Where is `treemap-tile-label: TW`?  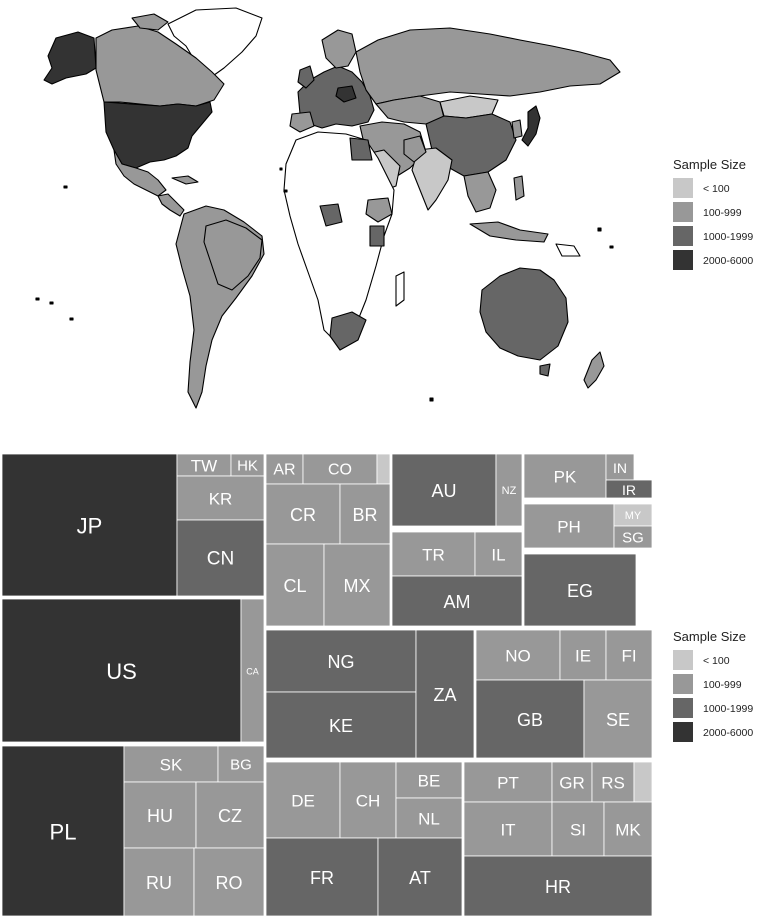 treemap-tile-label: TW is located at coordinates (204, 466).